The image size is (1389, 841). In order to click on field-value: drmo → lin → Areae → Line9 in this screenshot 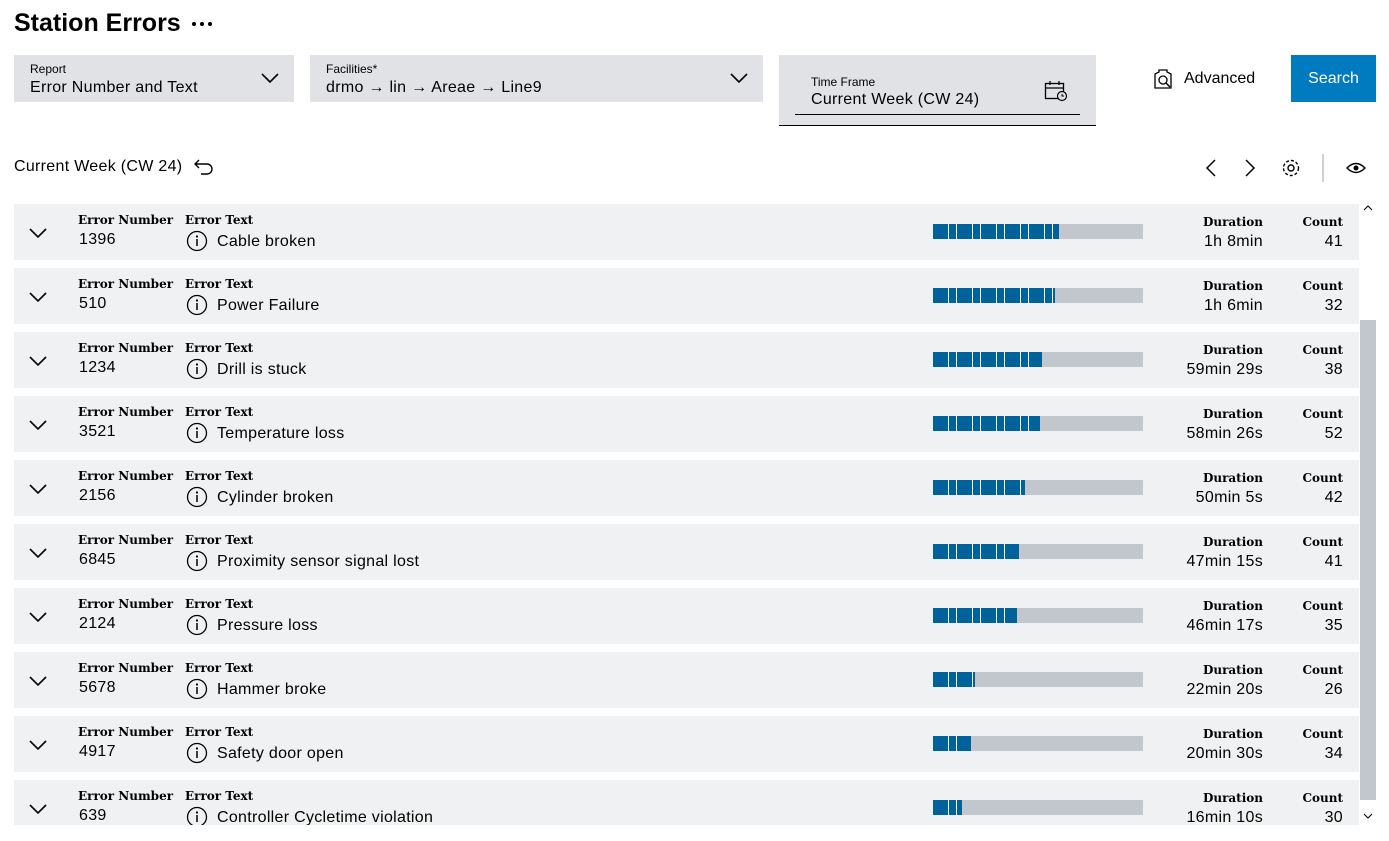, I will do `click(434, 87)`.